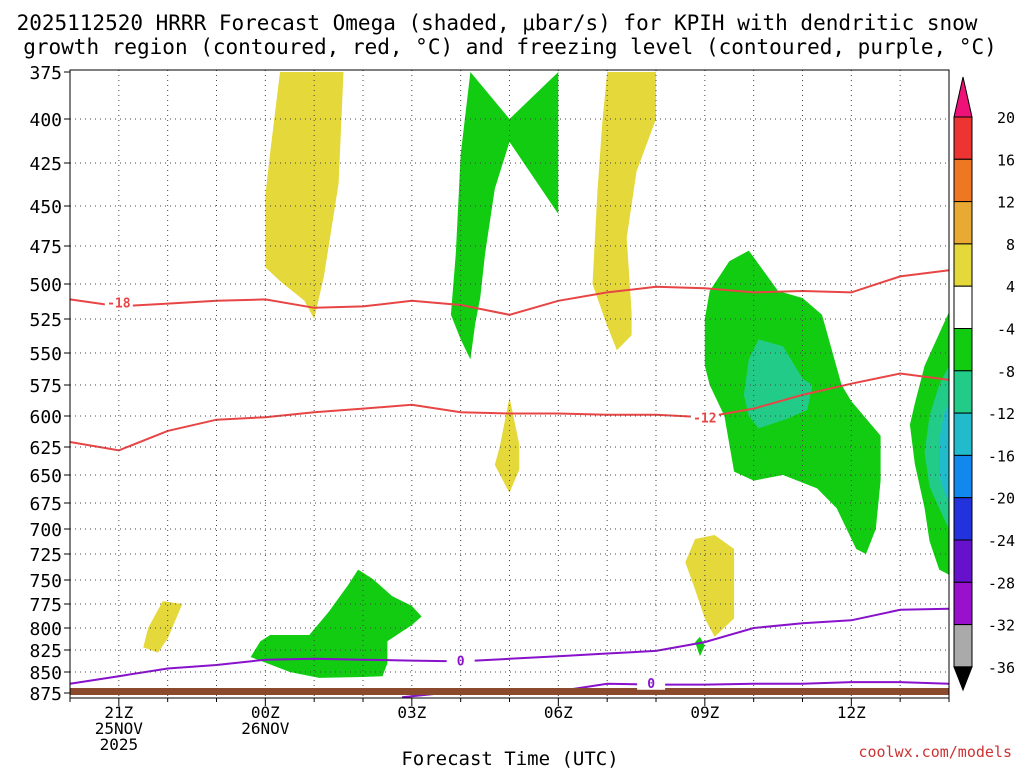  I want to click on purple-contour-label-0: 0, so click(461, 661).